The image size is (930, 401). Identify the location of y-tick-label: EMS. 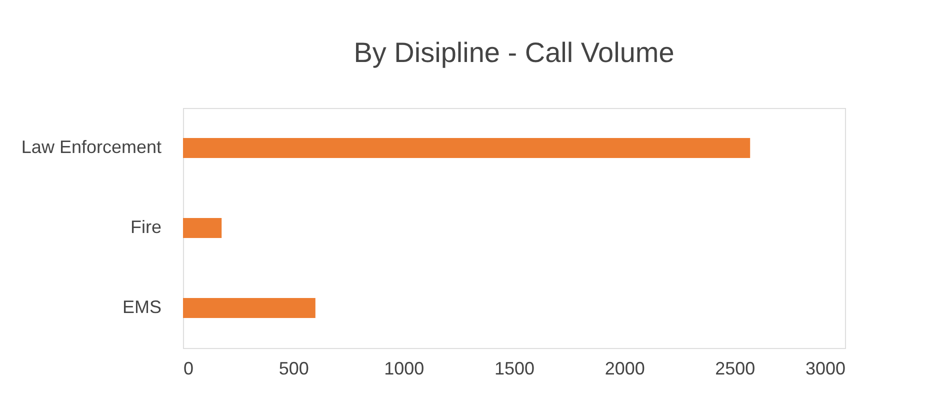
(142, 307).